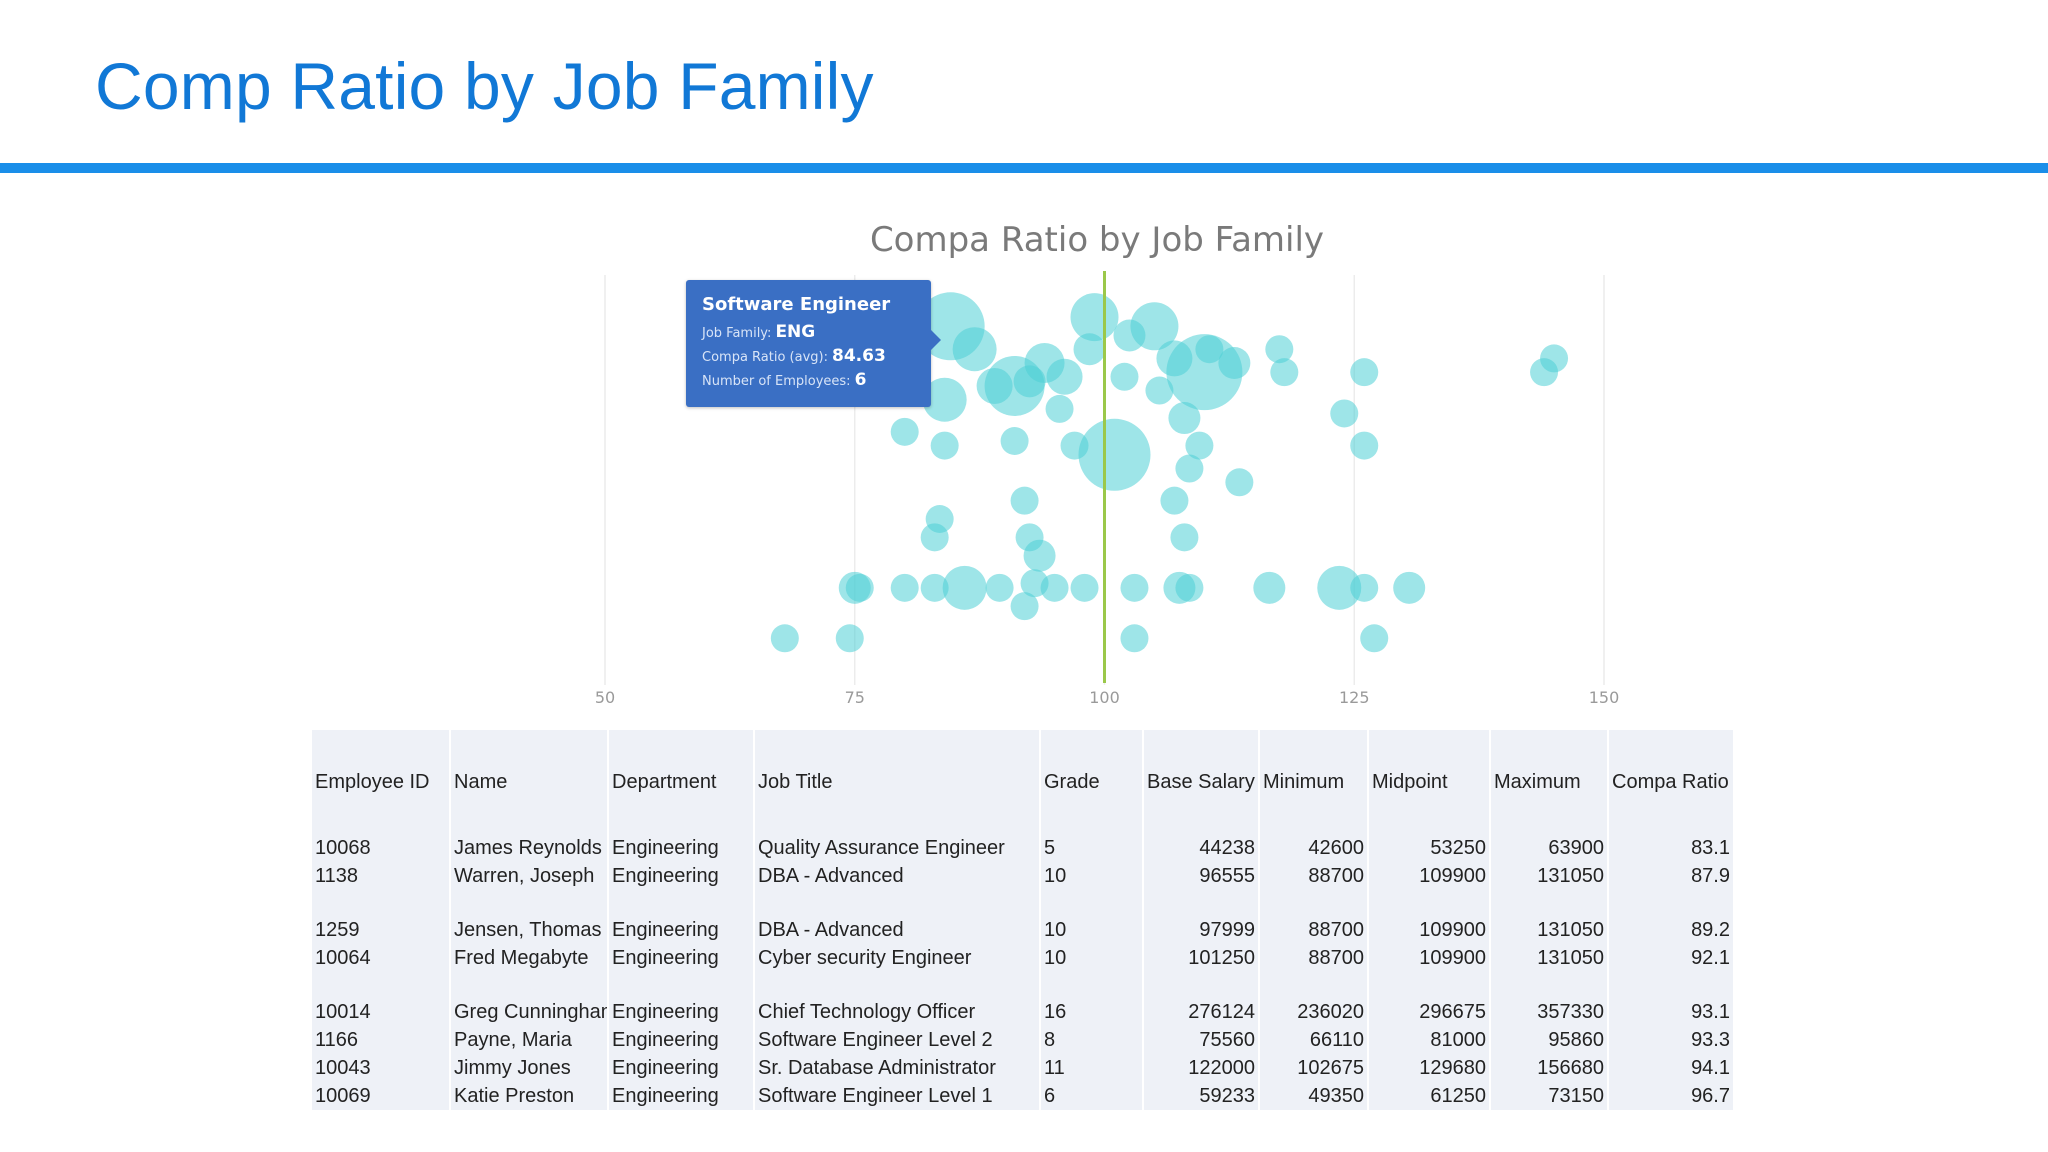  I want to click on cell-grade: 11, so click(1092, 1068).